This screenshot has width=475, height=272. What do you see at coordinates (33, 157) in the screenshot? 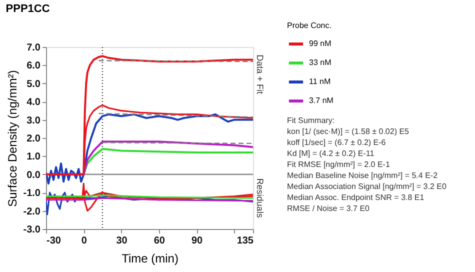
I see `y-tick-label: 1.0` at bounding box center [33, 157].